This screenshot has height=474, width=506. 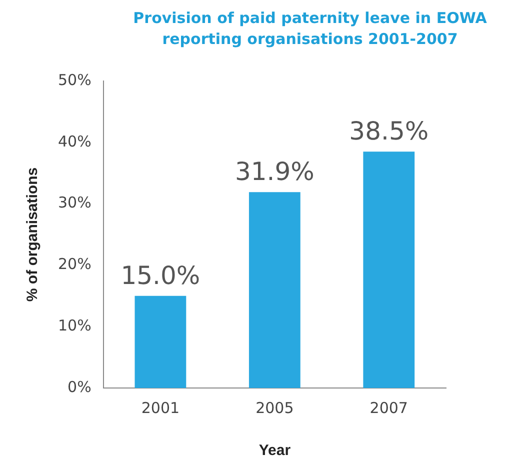 I want to click on data-label: 31.9%, so click(x=274, y=171).